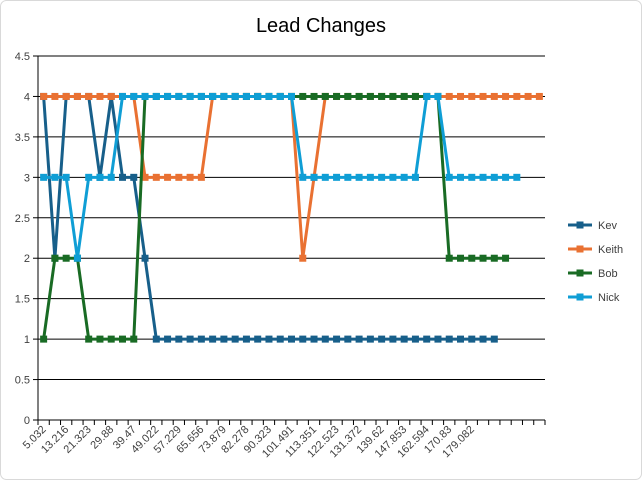 The width and height of the screenshot is (642, 480). What do you see at coordinates (610, 250) in the screenshot?
I see `legend-label: Keith` at bounding box center [610, 250].